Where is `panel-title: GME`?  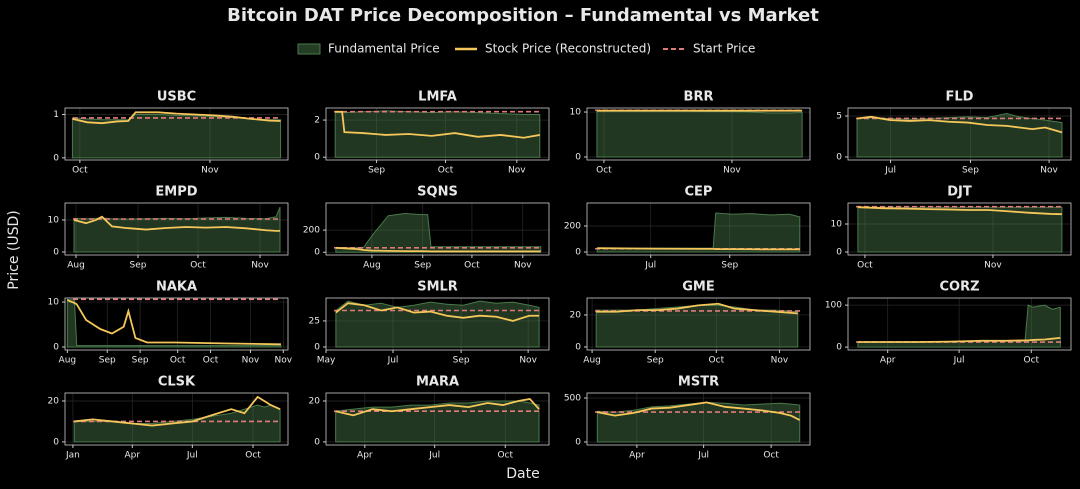
panel-title: GME is located at coordinates (698, 287).